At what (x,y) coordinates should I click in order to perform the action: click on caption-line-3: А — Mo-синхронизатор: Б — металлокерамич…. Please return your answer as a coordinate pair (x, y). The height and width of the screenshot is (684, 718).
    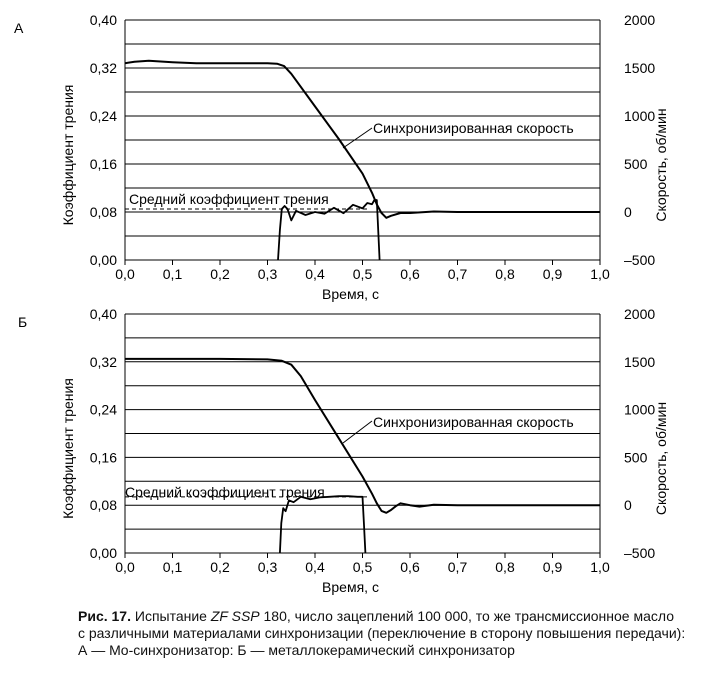
    Looking at the image, I should click on (296, 650).